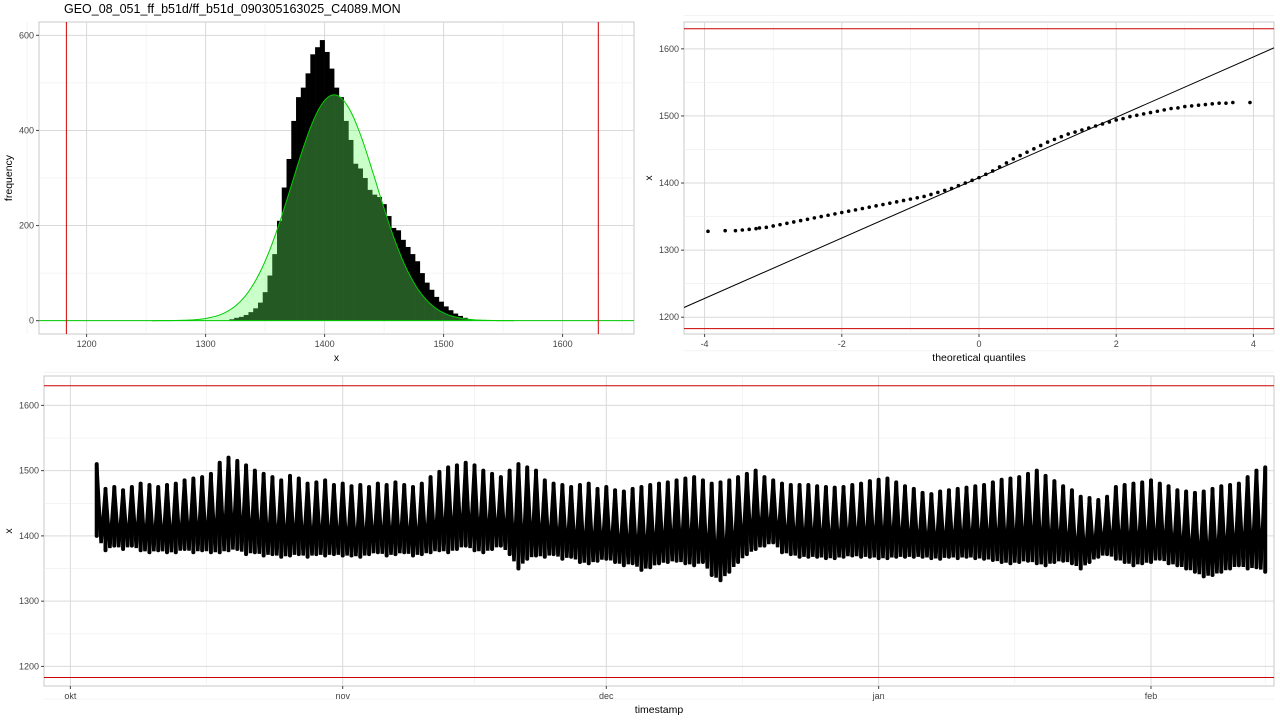 The image size is (1280, 720). Describe the element at coordinates (70, 696) in the screenshot. I see `x-tick-label: okt` at that location.